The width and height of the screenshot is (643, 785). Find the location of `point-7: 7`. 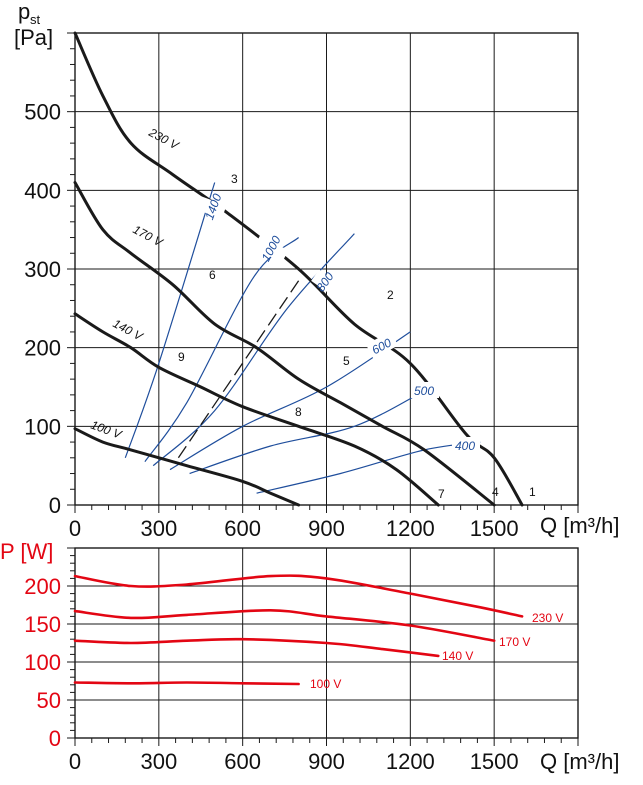

point-7: 7 is located at coordinates (441, 494).